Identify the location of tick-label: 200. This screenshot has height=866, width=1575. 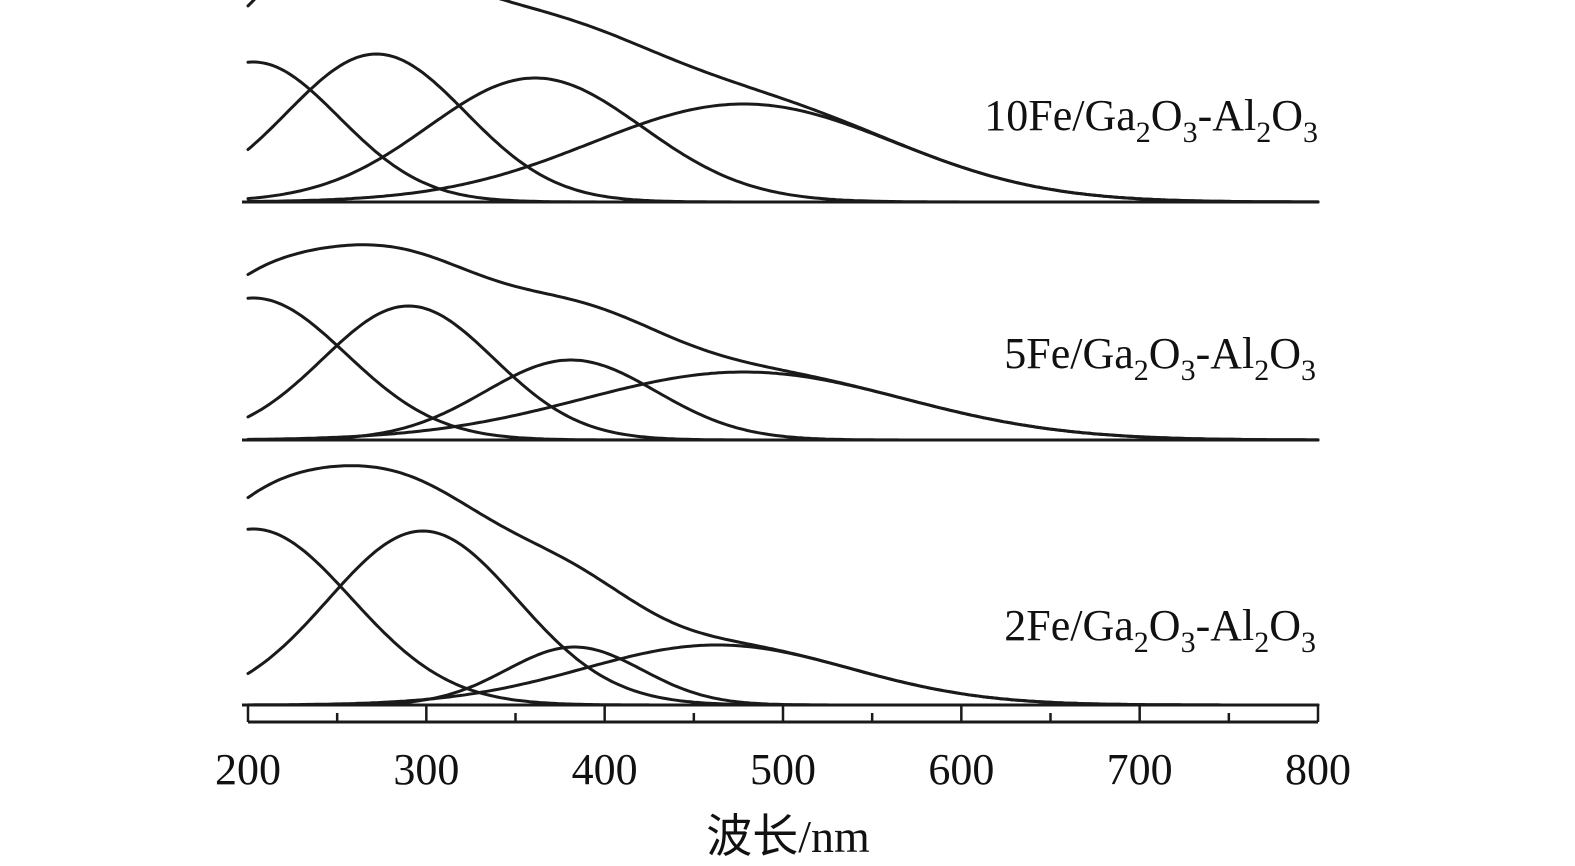
(248, 769).